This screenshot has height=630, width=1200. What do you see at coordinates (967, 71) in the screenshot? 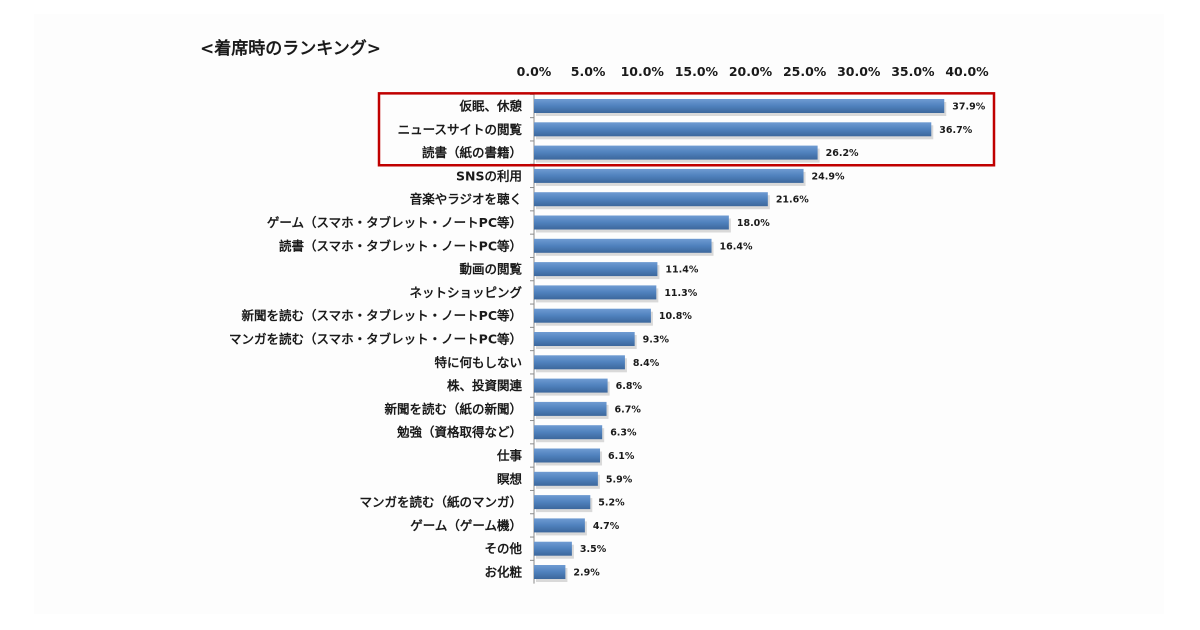
I see `x-tick-label: 40.0%` at bounding box center [967, 71].